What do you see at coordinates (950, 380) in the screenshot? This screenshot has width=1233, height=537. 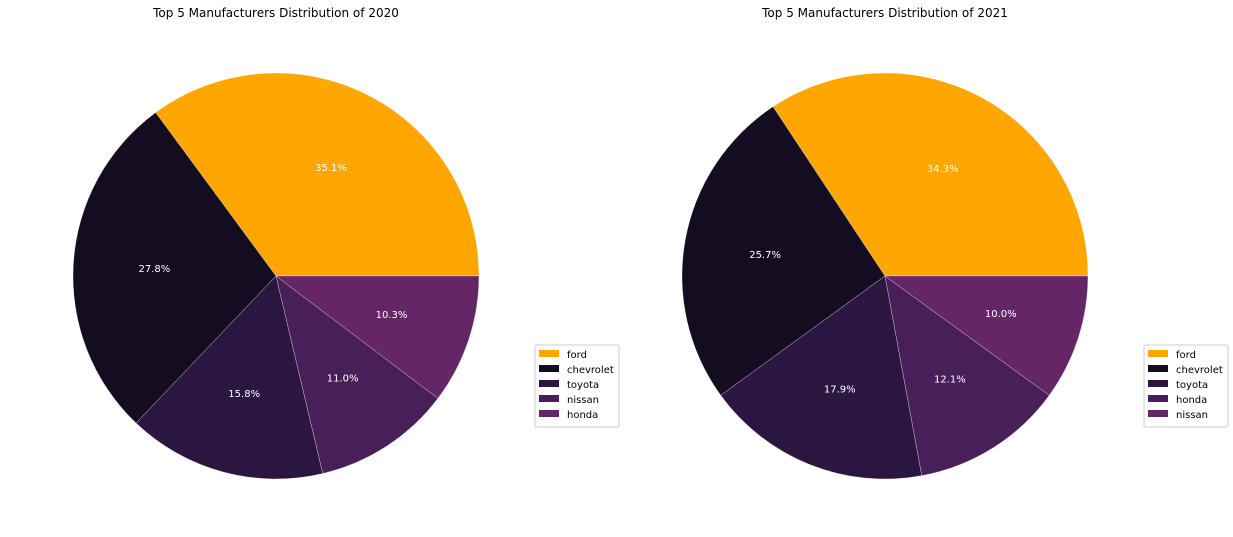 I see `pie-percent-label-honda-2021: 12.1%` at bounding box center [950, 380].